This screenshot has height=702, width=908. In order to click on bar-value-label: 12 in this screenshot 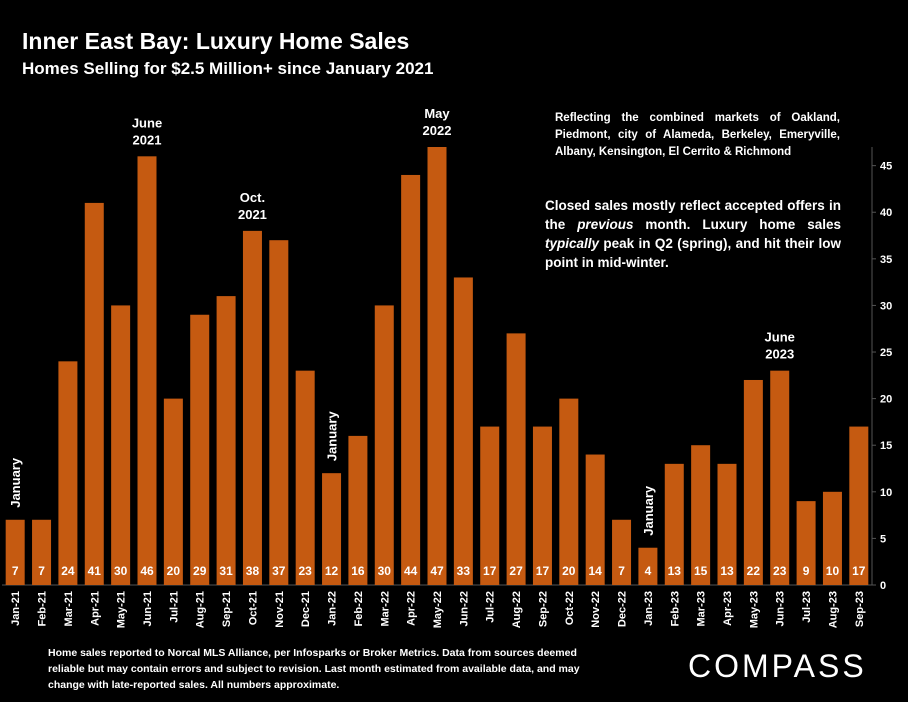, I will do `click(332, 571)`.